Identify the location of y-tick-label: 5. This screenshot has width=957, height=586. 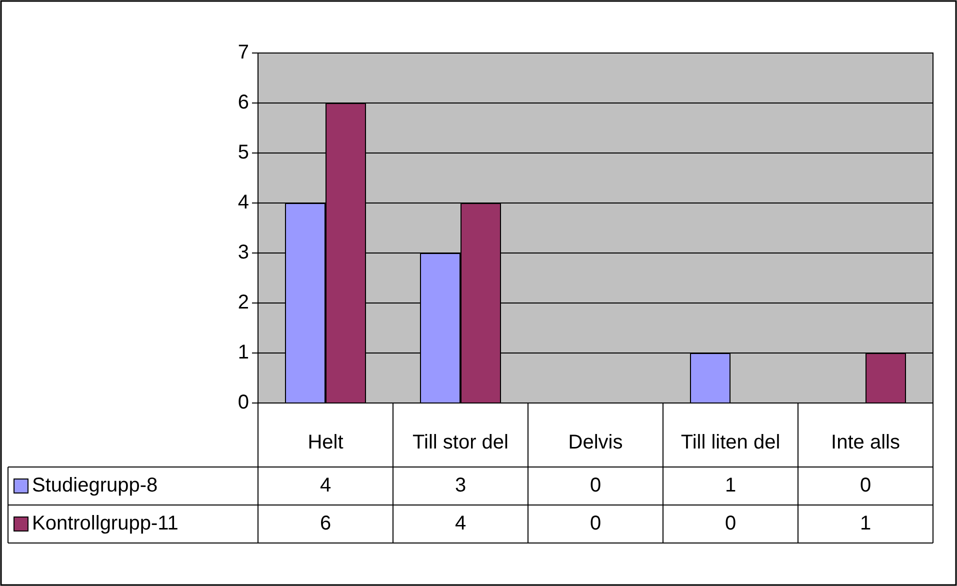
(243, 153).